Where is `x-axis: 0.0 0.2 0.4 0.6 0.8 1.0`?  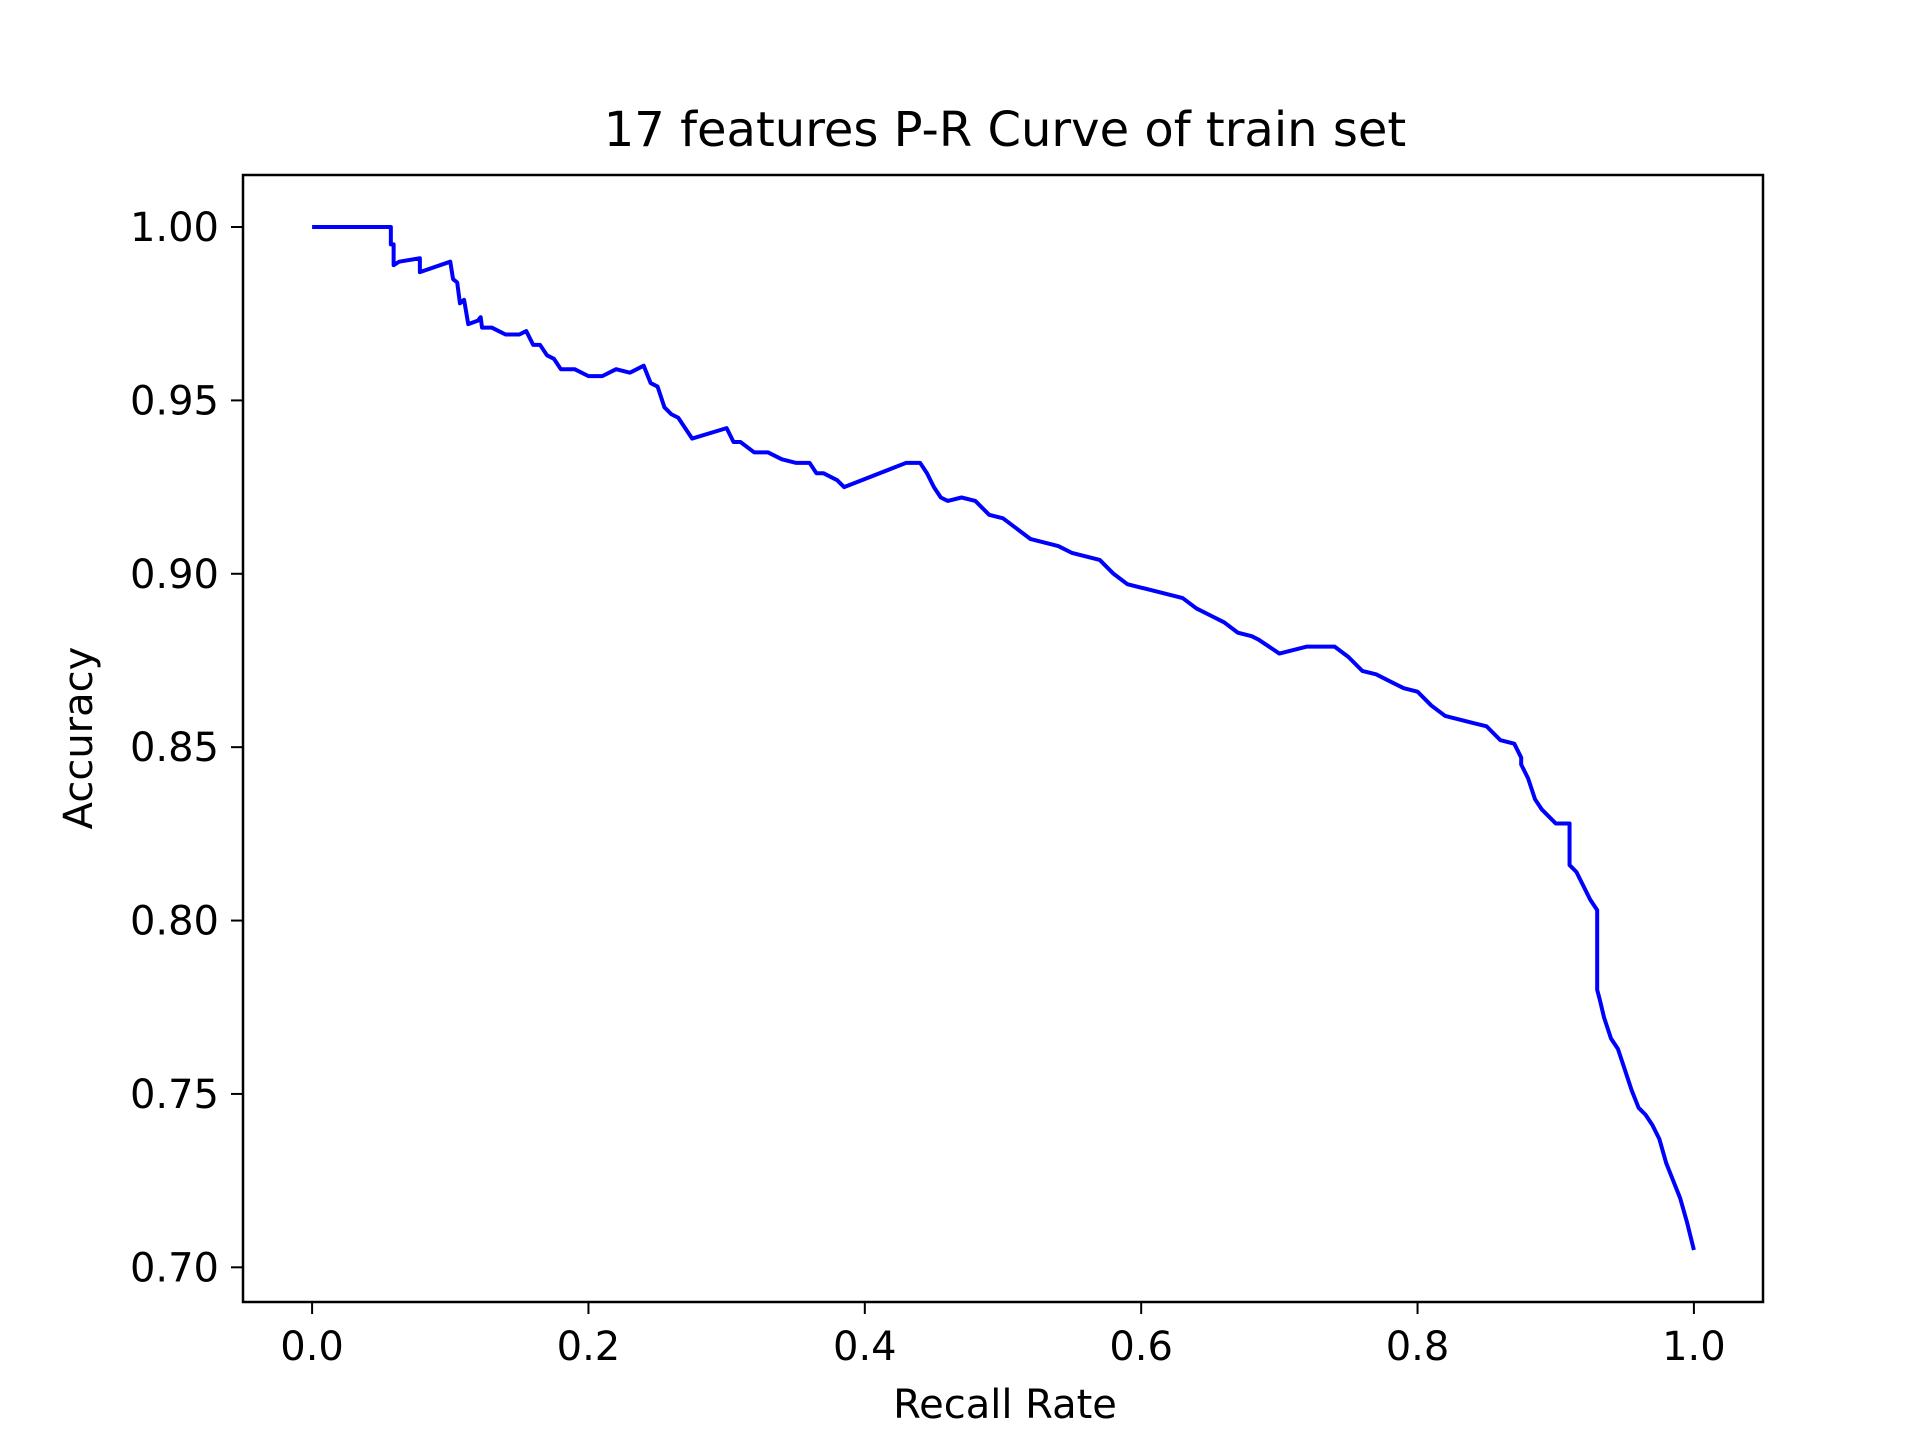
x-axis: 0.0 0.2 0.4 0.6 0.8 1.0 is located at coordinates (1003, 1336).